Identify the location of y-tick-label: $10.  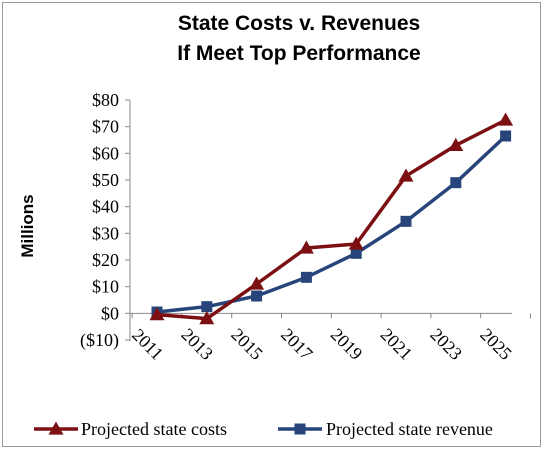
(105, 287).